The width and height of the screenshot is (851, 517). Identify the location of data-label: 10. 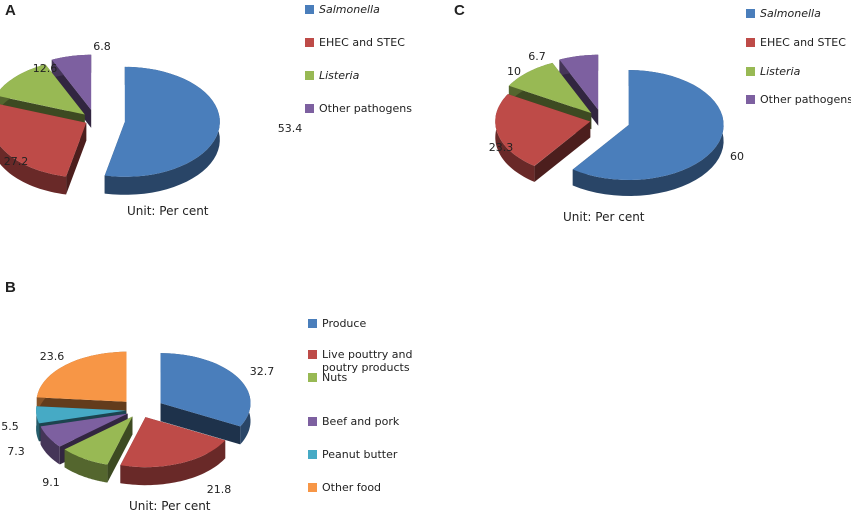
(514, 71).